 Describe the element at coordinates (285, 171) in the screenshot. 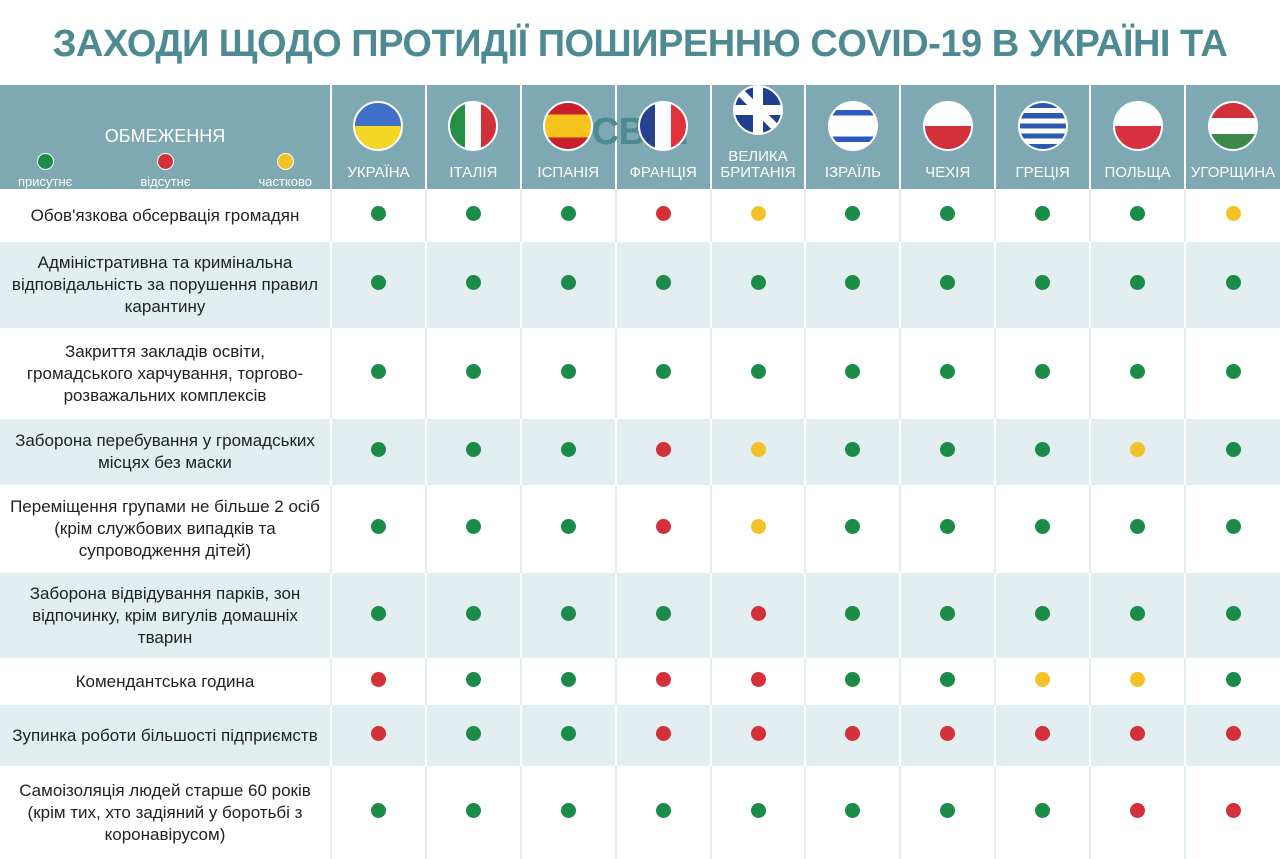

I see `legend-item: частково` at that location.